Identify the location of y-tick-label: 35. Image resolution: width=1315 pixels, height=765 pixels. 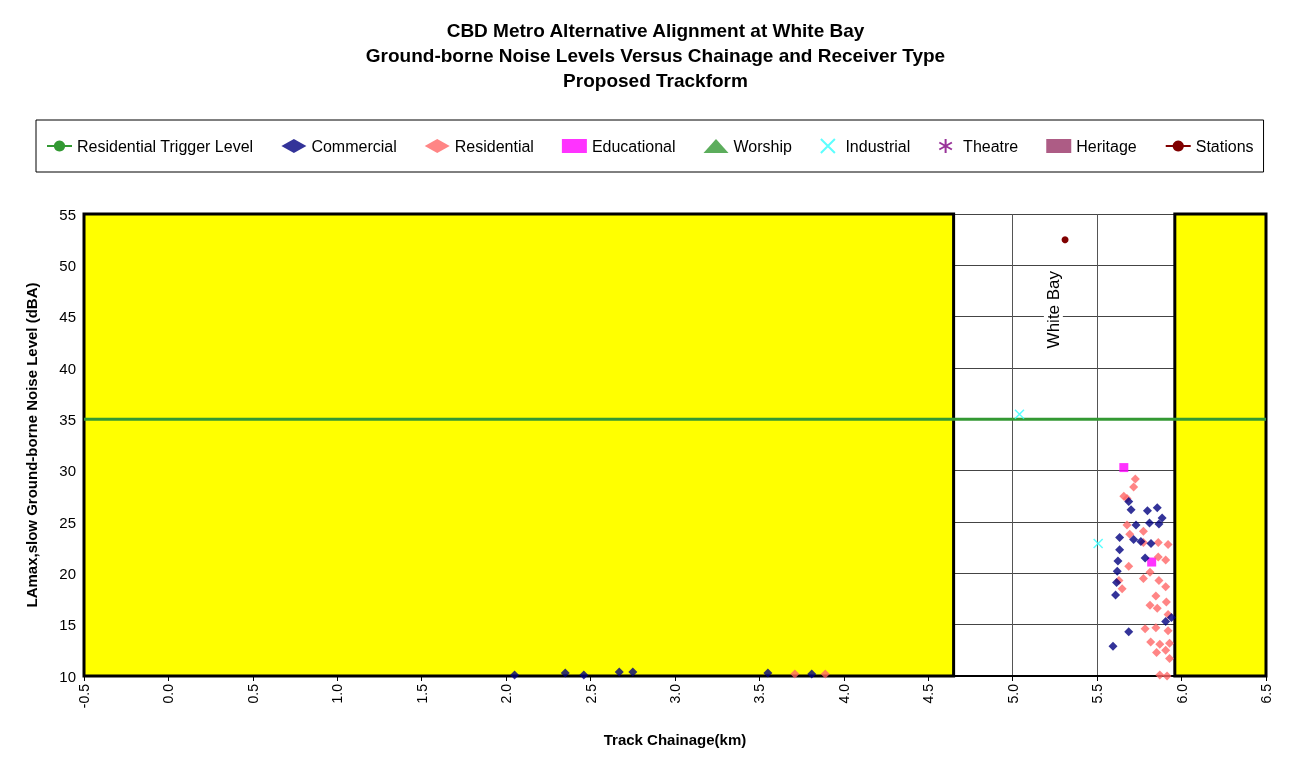
(67, 419).